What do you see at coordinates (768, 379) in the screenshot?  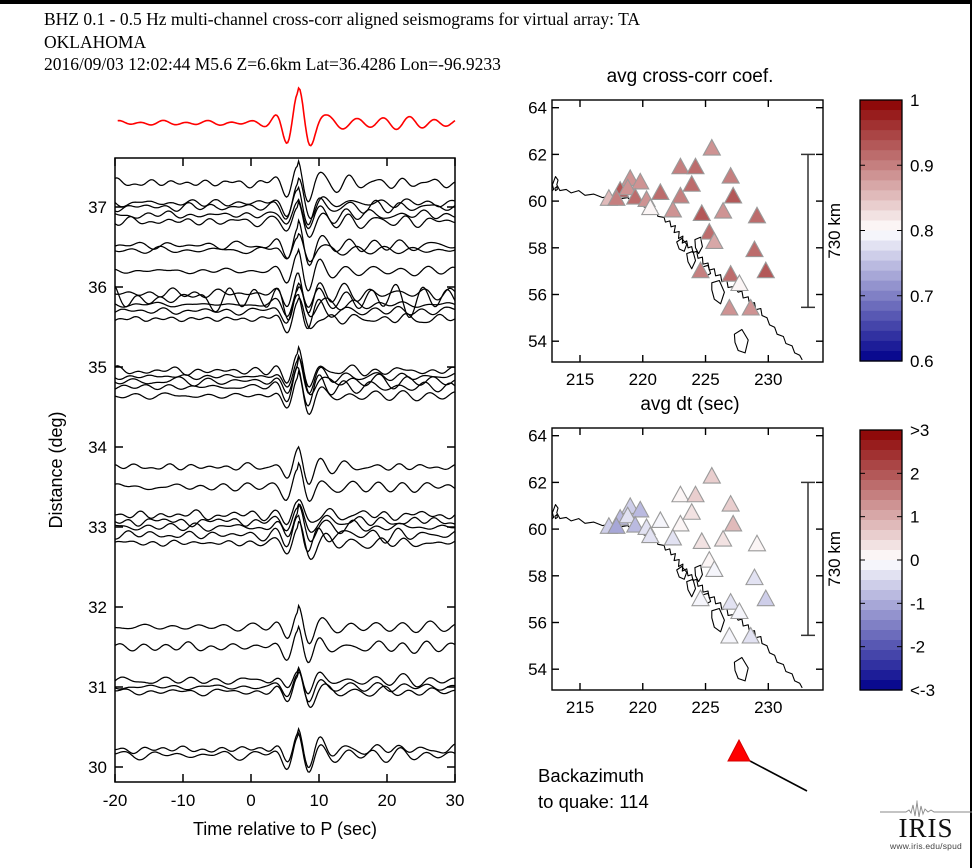 I see `x-tick-label: 230` at bounding box center [768, 379].